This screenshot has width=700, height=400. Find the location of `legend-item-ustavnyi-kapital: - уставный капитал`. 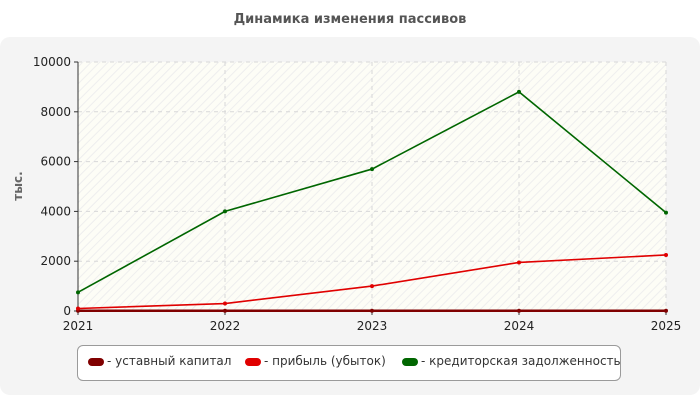

legend-item-ustavnyi-kapital: - уставный капитал is located at coordinates (159, 361).